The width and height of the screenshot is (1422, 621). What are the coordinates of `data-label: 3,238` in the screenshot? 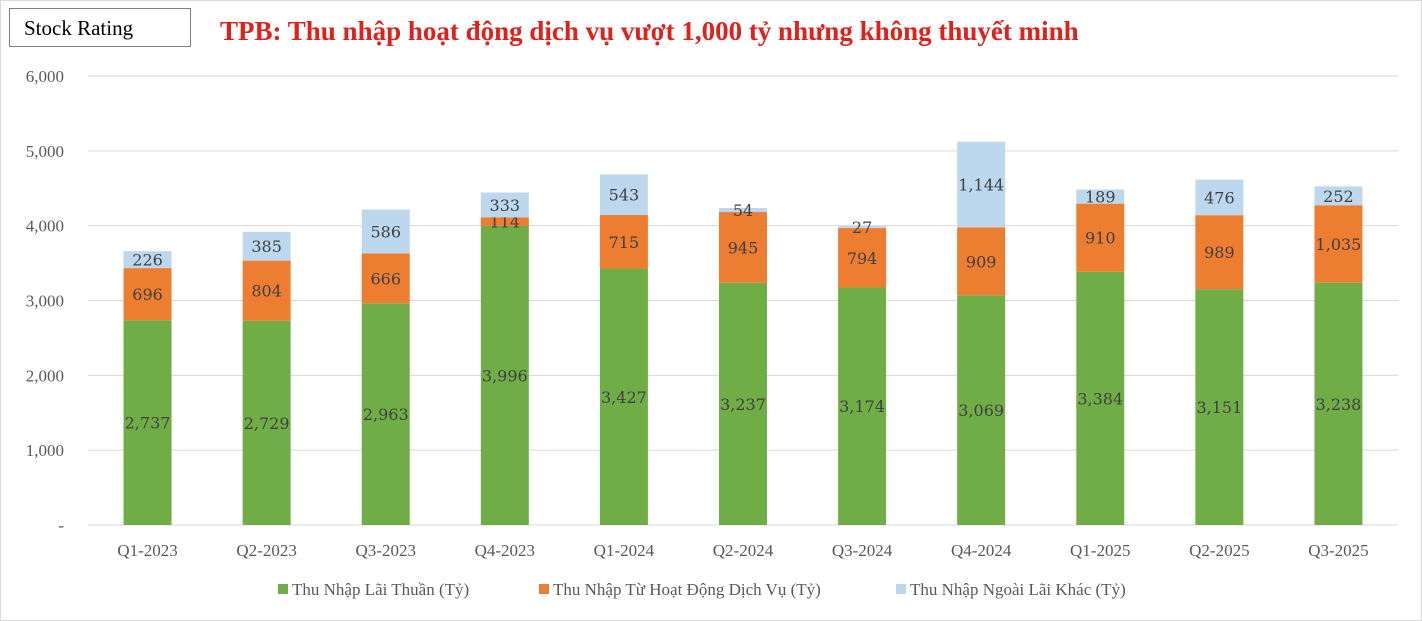 It's located at (1339, 404).